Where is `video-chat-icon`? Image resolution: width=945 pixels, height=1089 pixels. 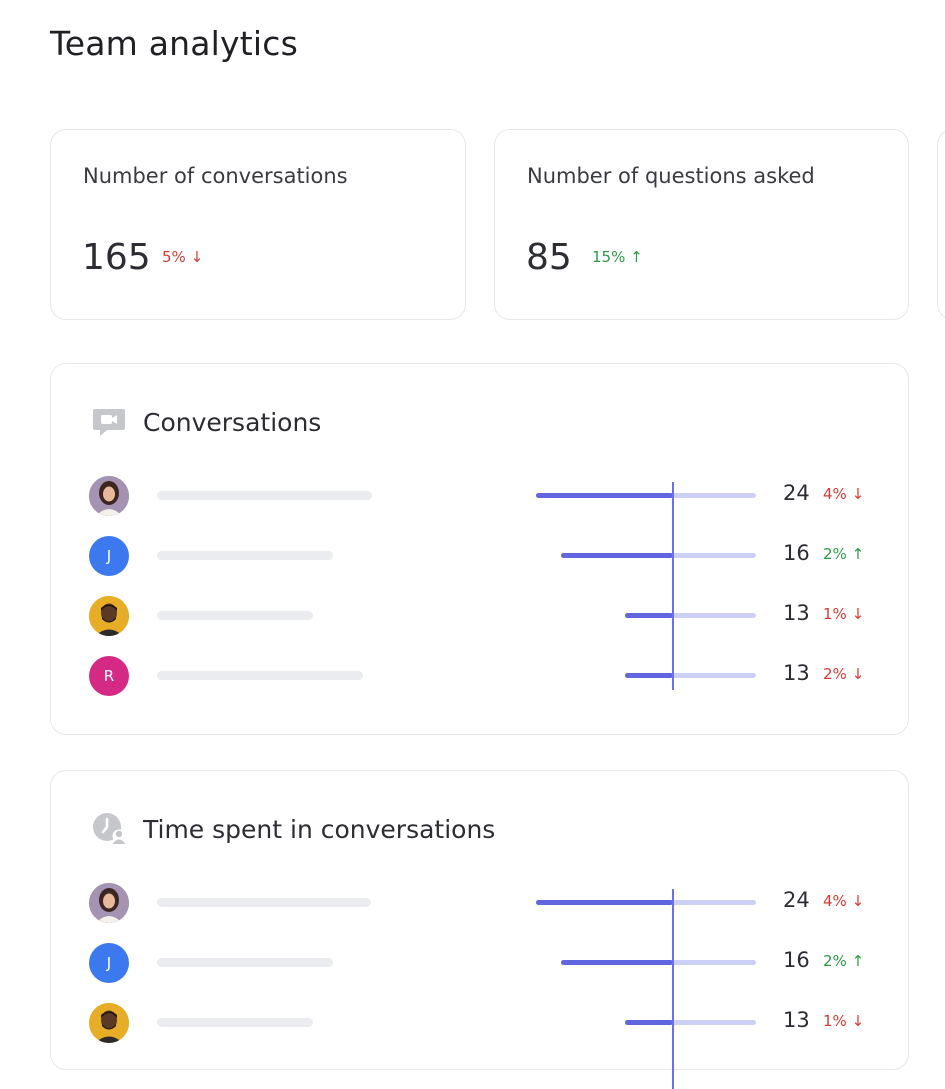 video-chat-icon is located at coordinates (109, 422).